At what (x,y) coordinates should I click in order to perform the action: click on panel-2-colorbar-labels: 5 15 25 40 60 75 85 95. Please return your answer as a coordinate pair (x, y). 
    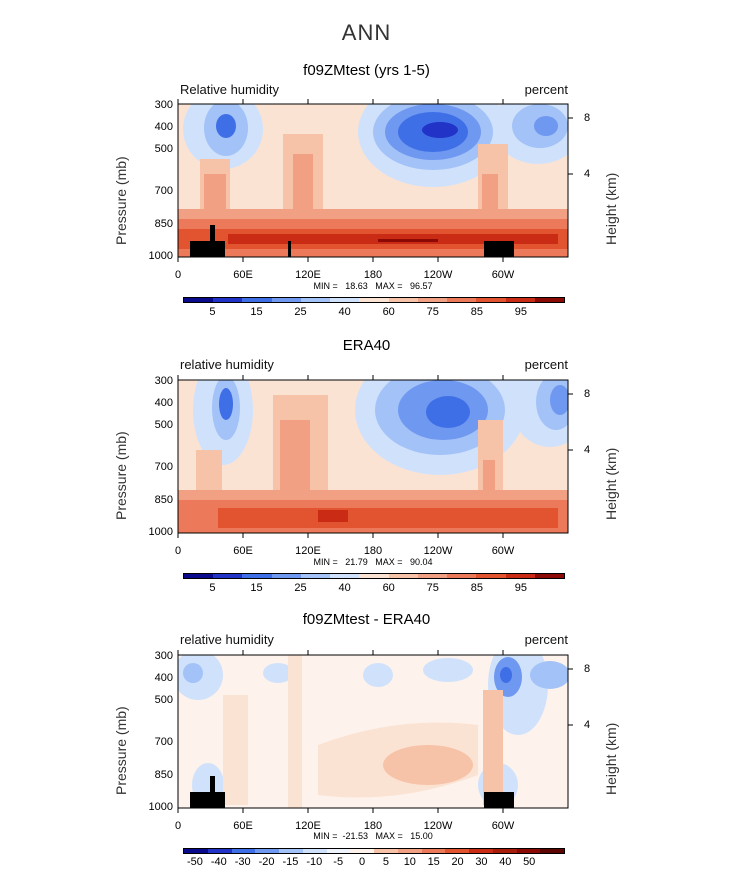
    Looking at the image, I should click on (374, 589).